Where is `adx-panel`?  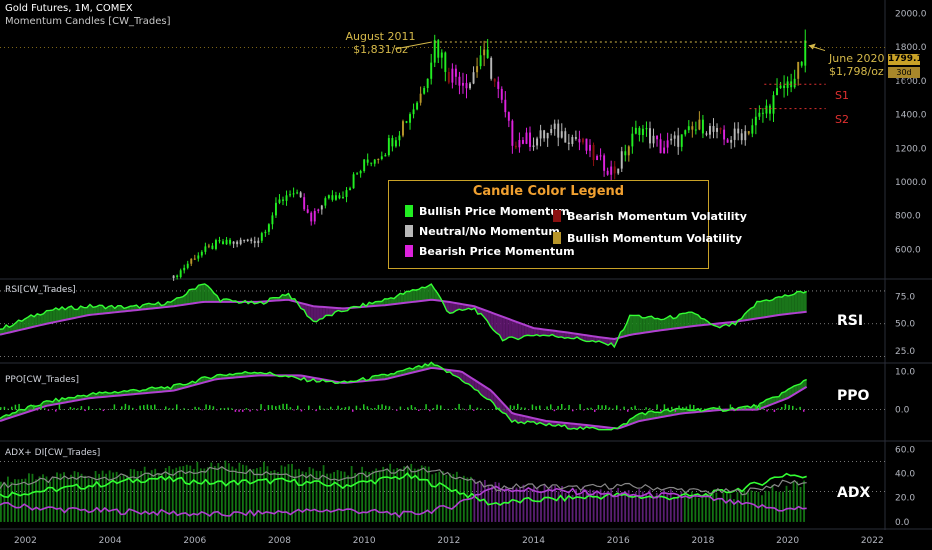 adx-panel is located at coordinates (442, 491).